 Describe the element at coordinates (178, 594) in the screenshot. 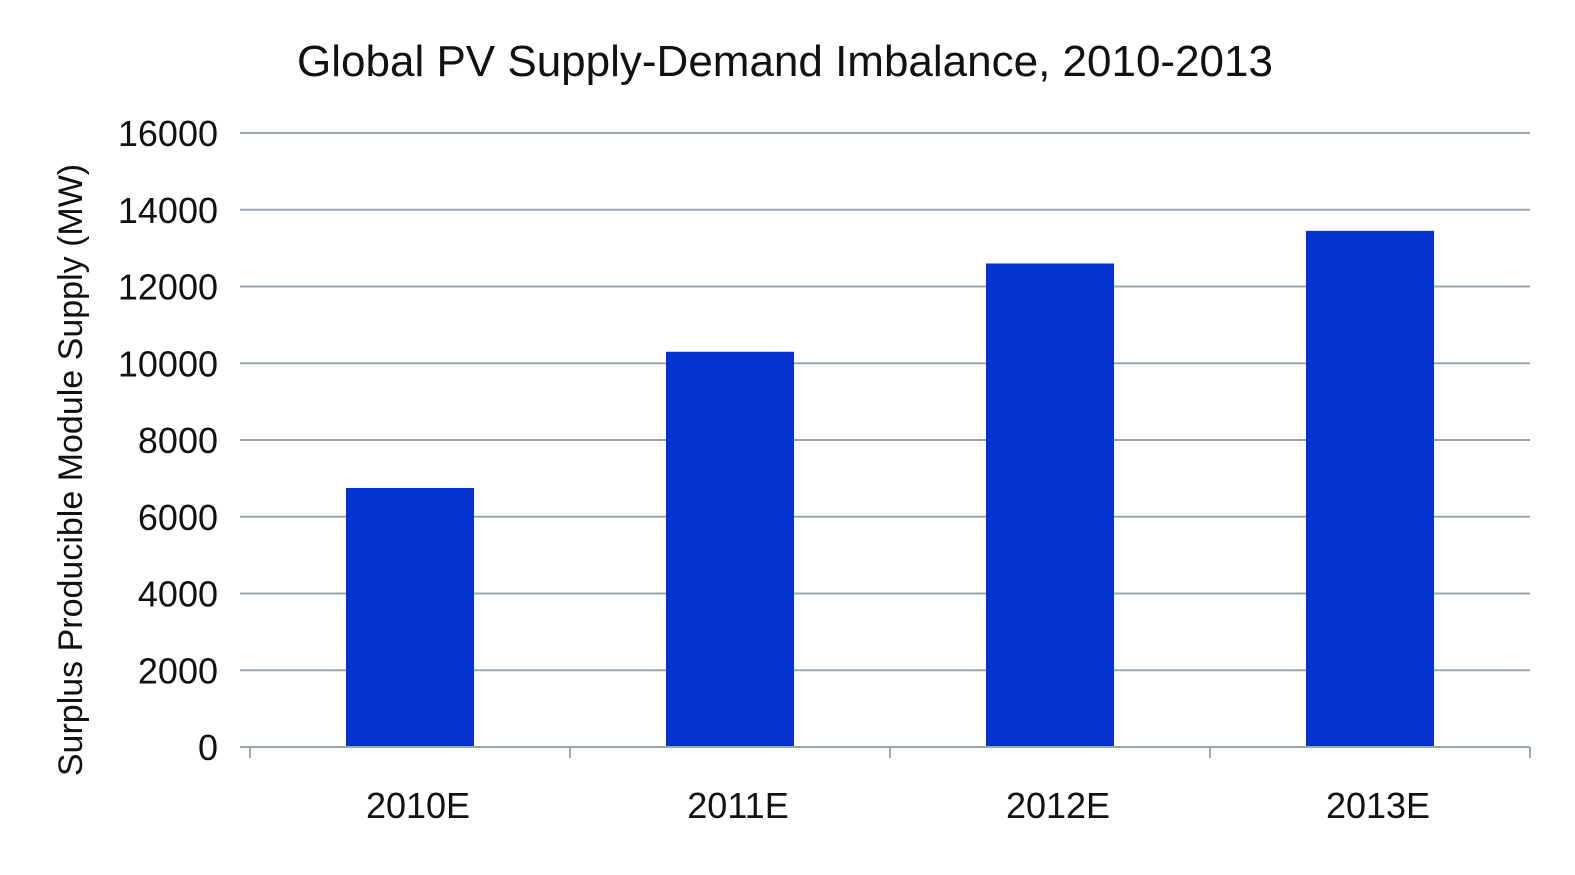

I see `y-tick-label: 4000` at that location.